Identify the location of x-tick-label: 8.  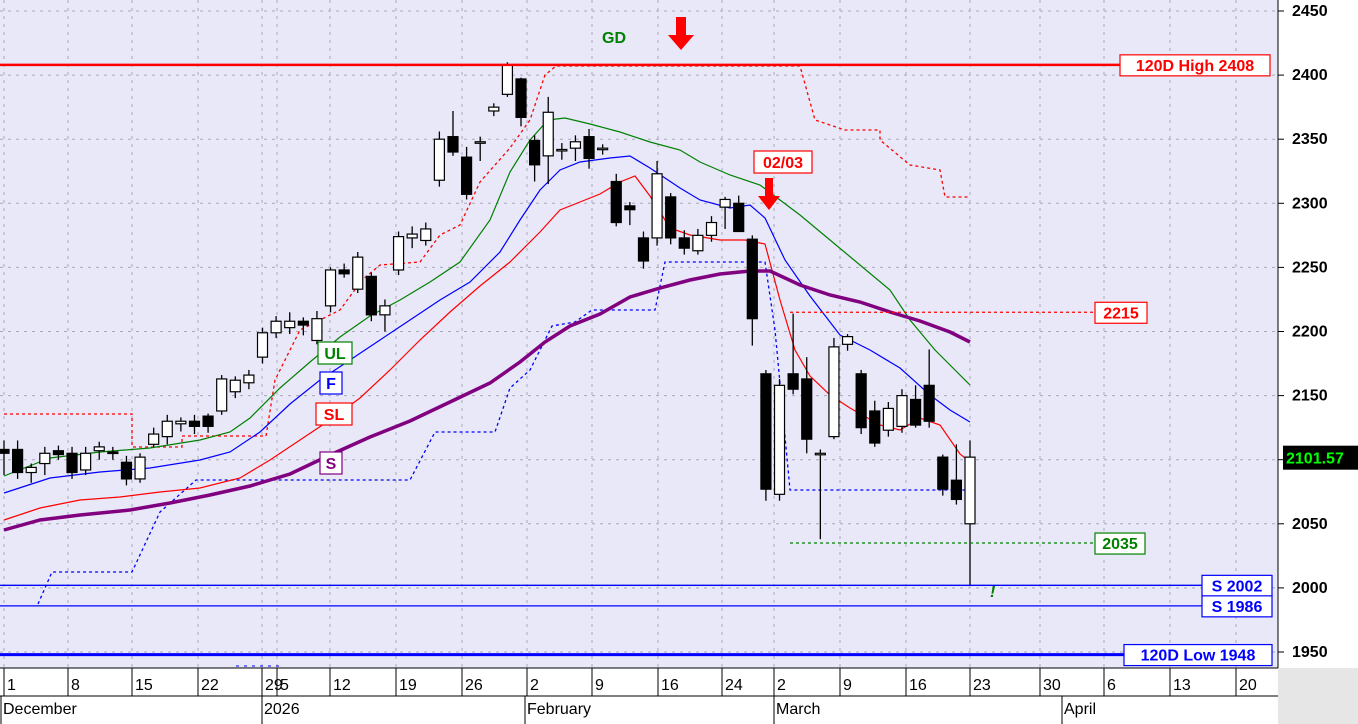
(75, 685).